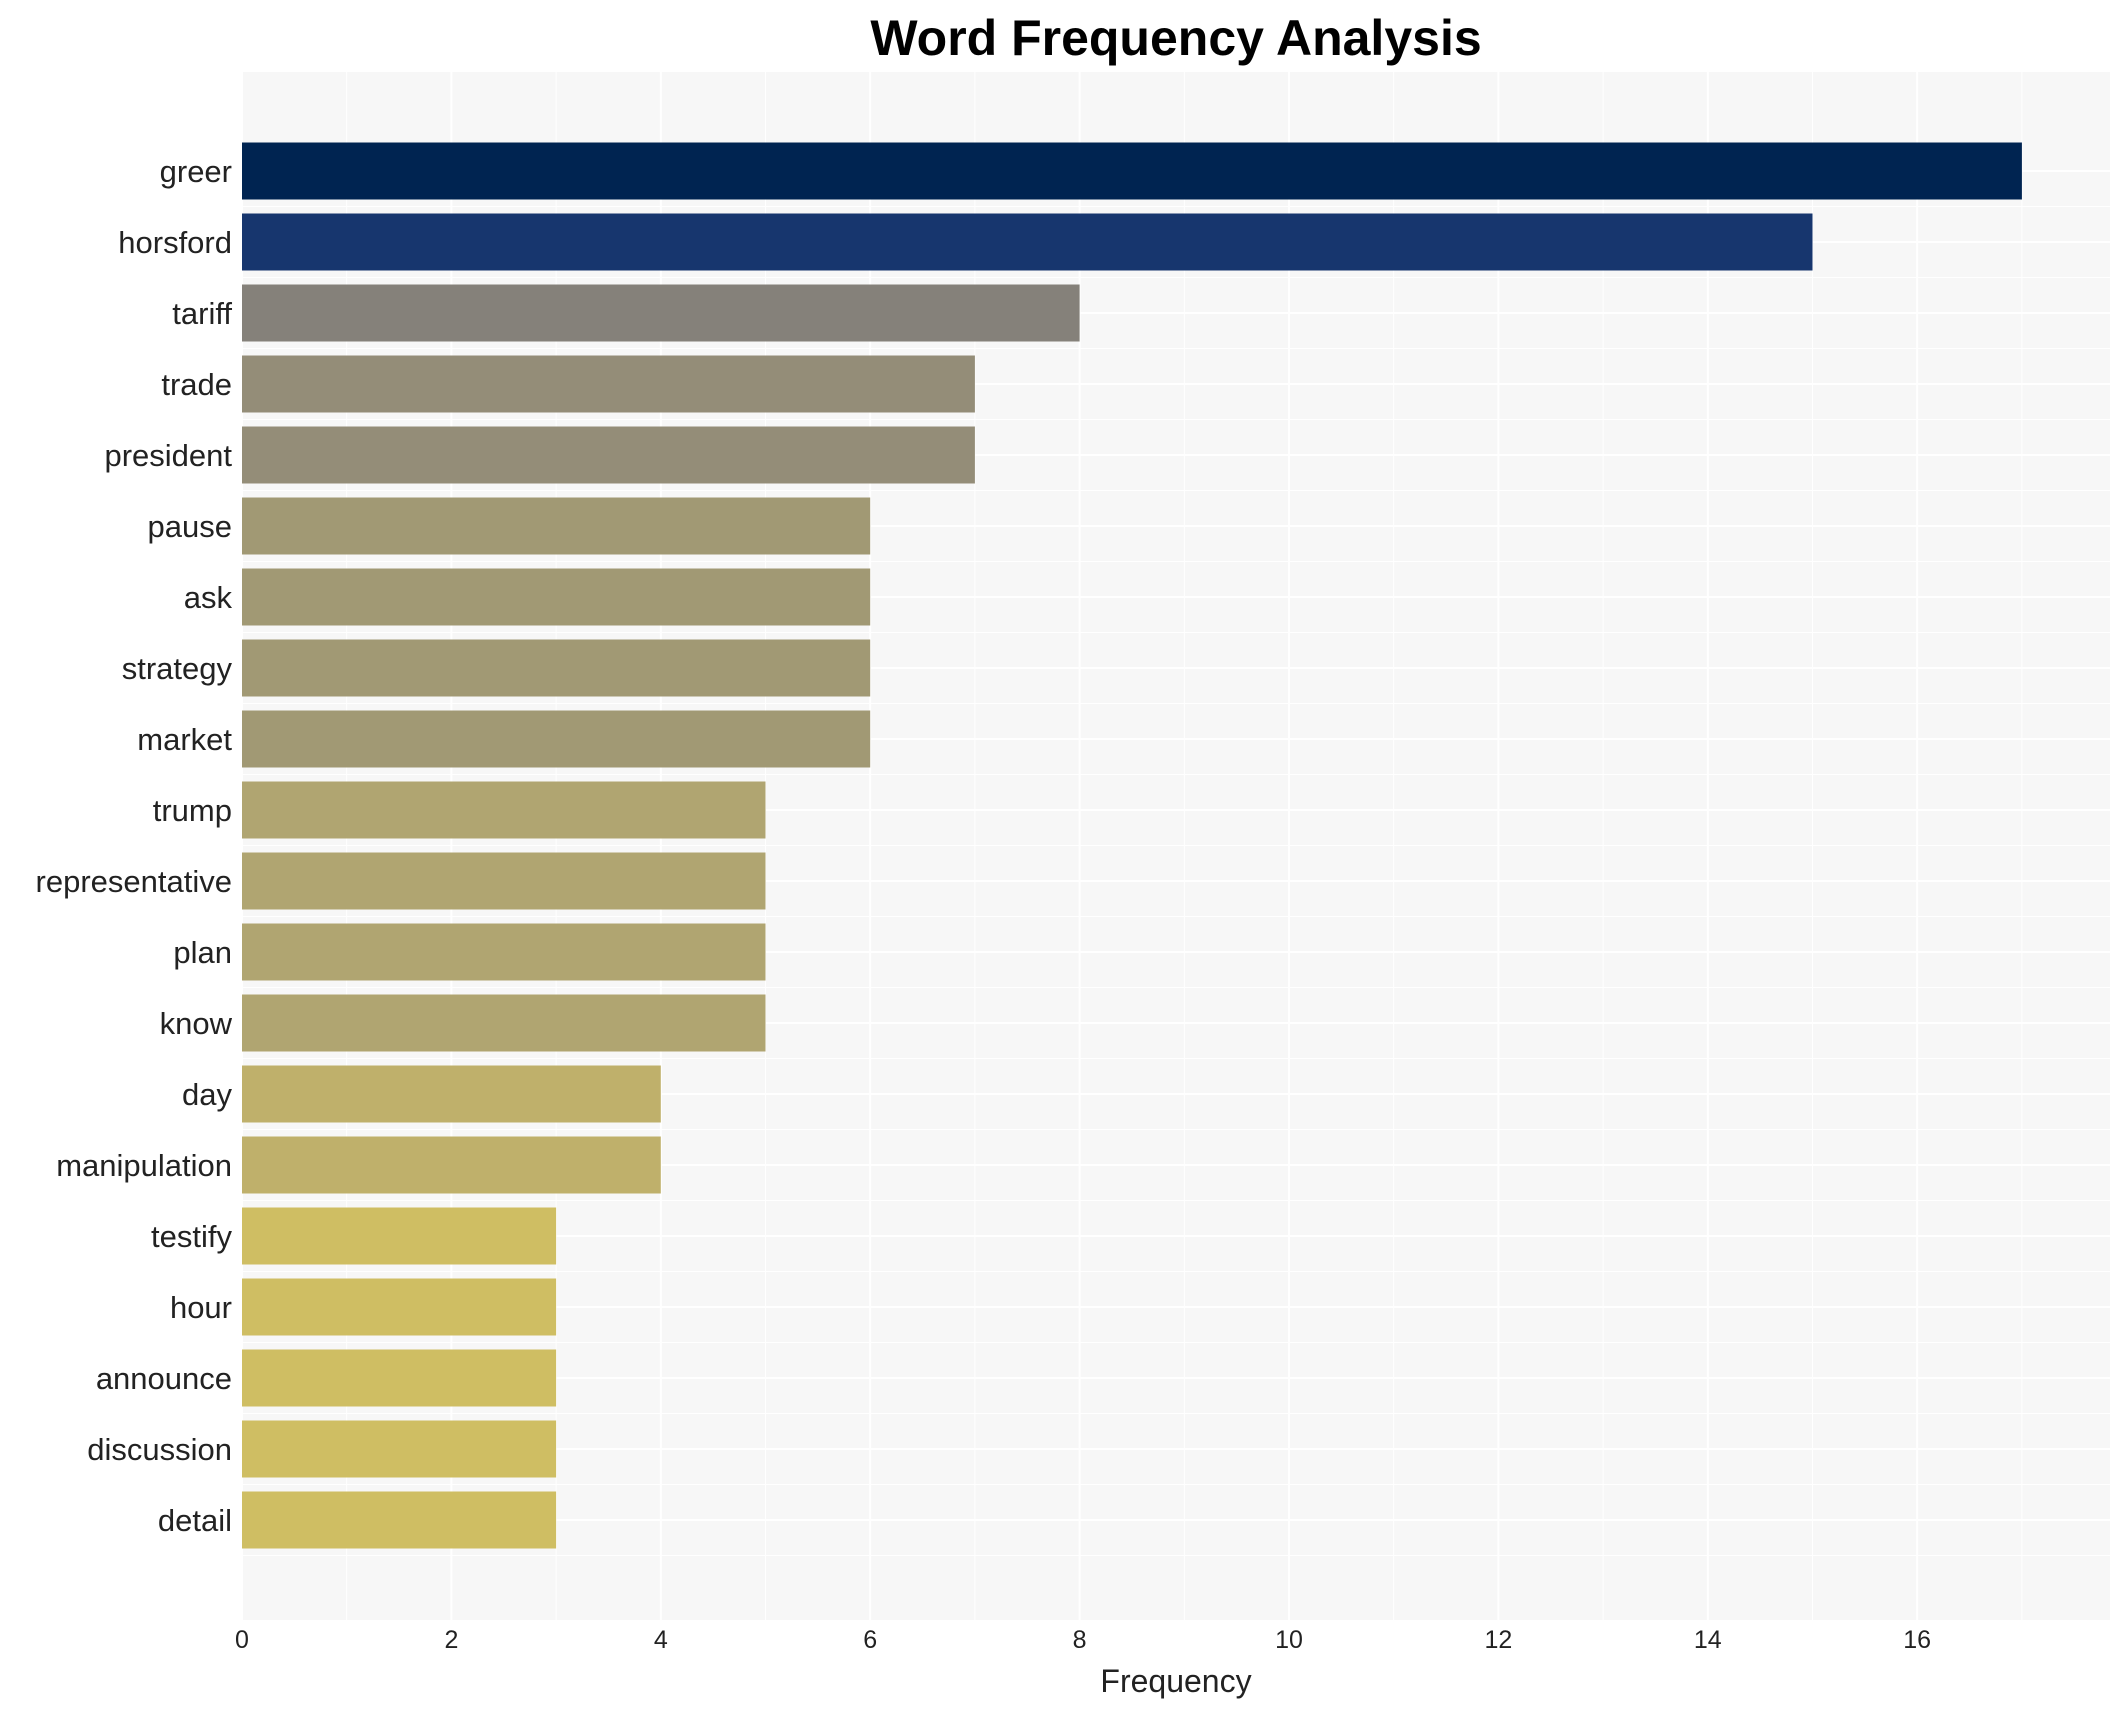 Image resolution: width=2121 pixels, height=1710 pixels. What do you see at coordinates (134, 881) in the screenshot?
I see `category-label-representative: representative` at bounding box center [134, 881].